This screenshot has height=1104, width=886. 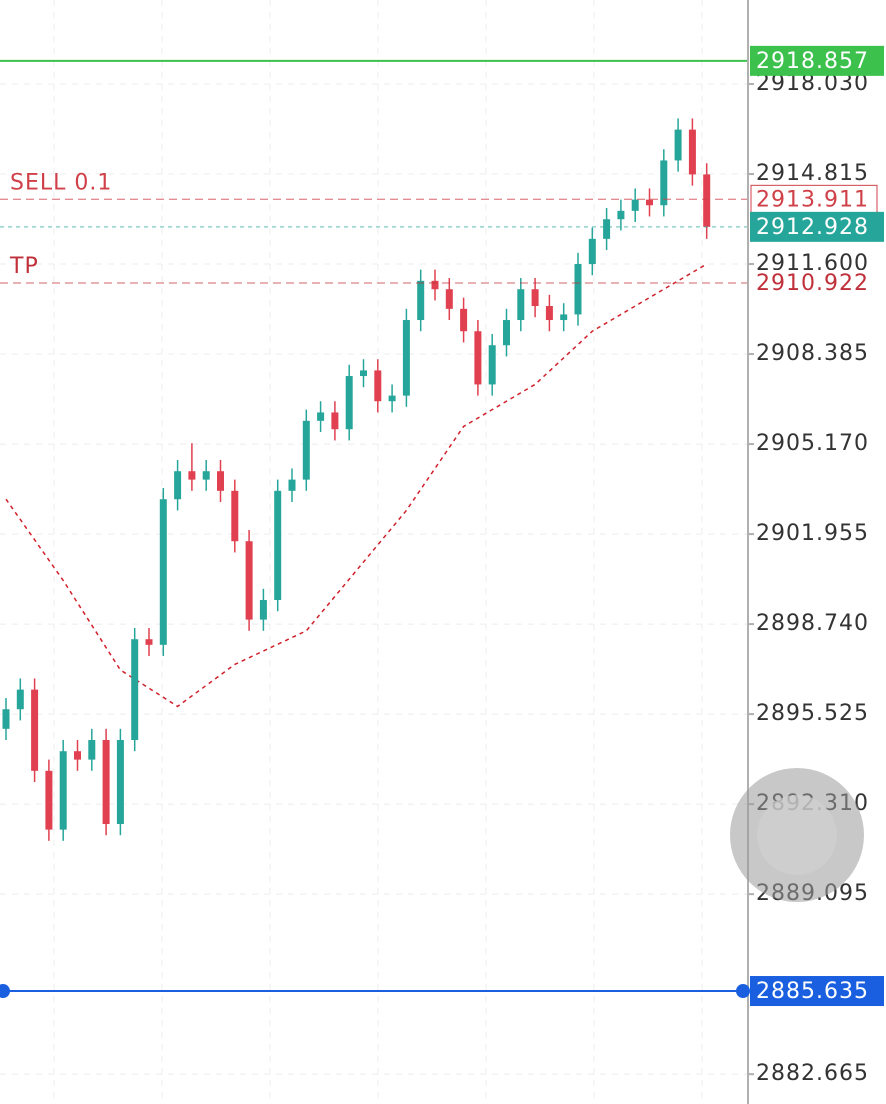 What do you see at coordinates (812, 173) in the screenshot?
I see `y-tick-label: 2914.815` at bounding box center [812, 173].